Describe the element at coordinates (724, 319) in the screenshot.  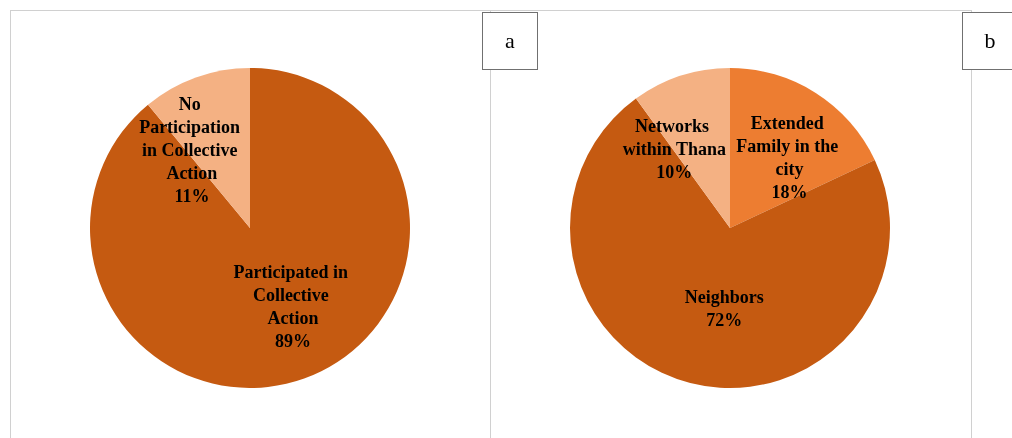
I see `data-label: 72%` at that location.